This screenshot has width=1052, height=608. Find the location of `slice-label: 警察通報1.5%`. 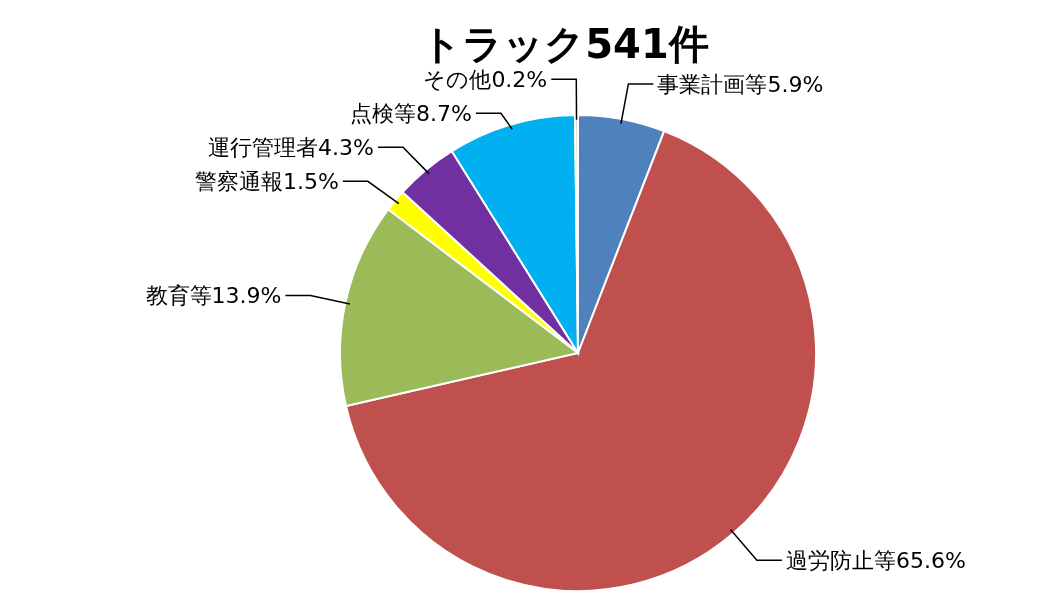

slice-label: 警察通報1.5% is located at coordinates (266, 182).